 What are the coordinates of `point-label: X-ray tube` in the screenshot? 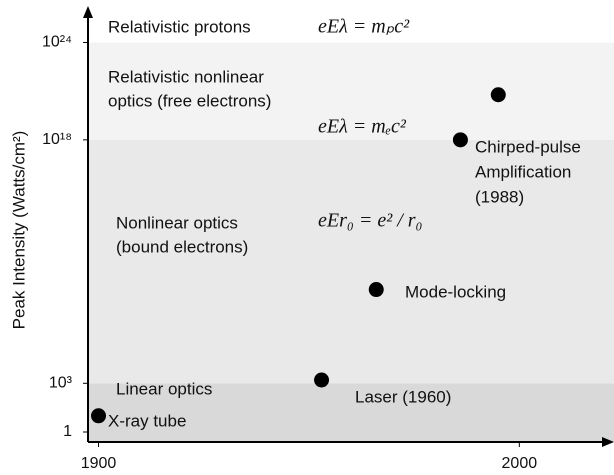 It's located at (147, 420).